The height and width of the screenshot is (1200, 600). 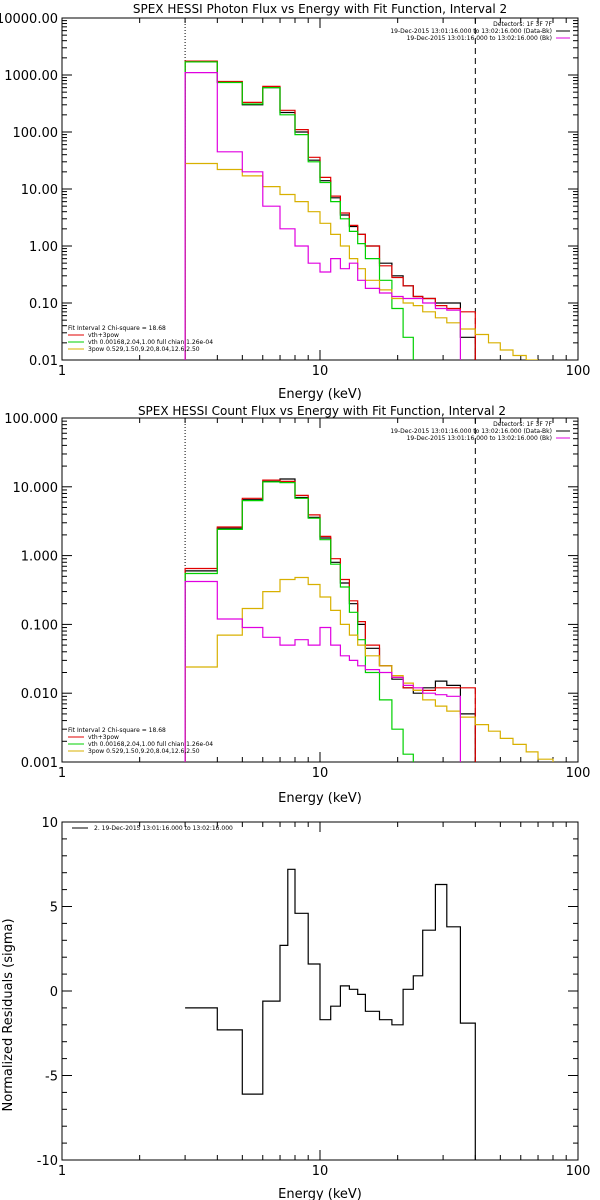 I want to click on residuals-y-tick-label: -5, so click(x=51, y=1077).